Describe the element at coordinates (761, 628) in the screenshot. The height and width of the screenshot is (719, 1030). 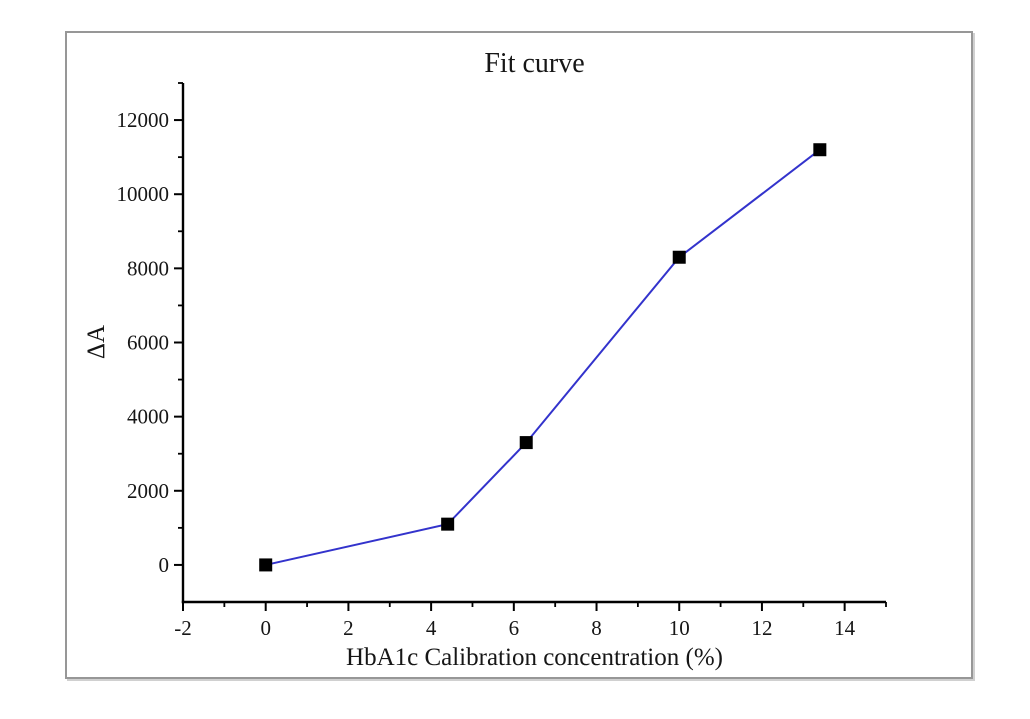
I see `x-tick-label: 12` at that location.